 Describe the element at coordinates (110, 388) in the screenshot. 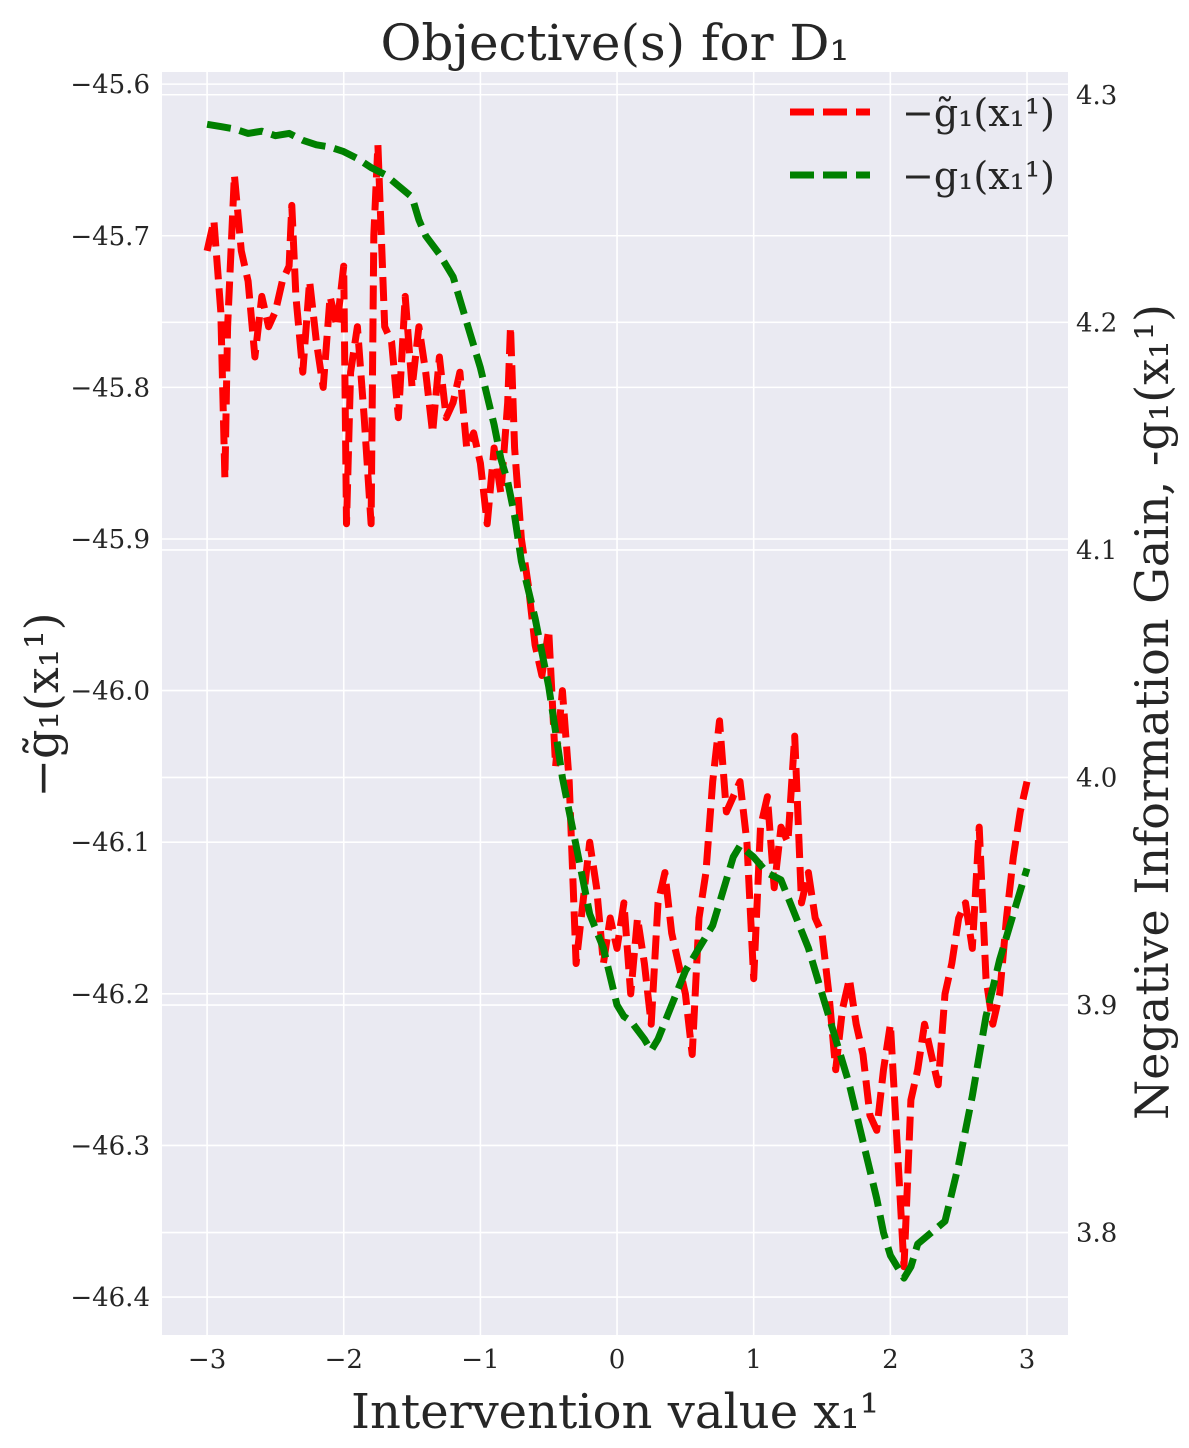

I see `y-tick-label-left: −45.8` at that location.